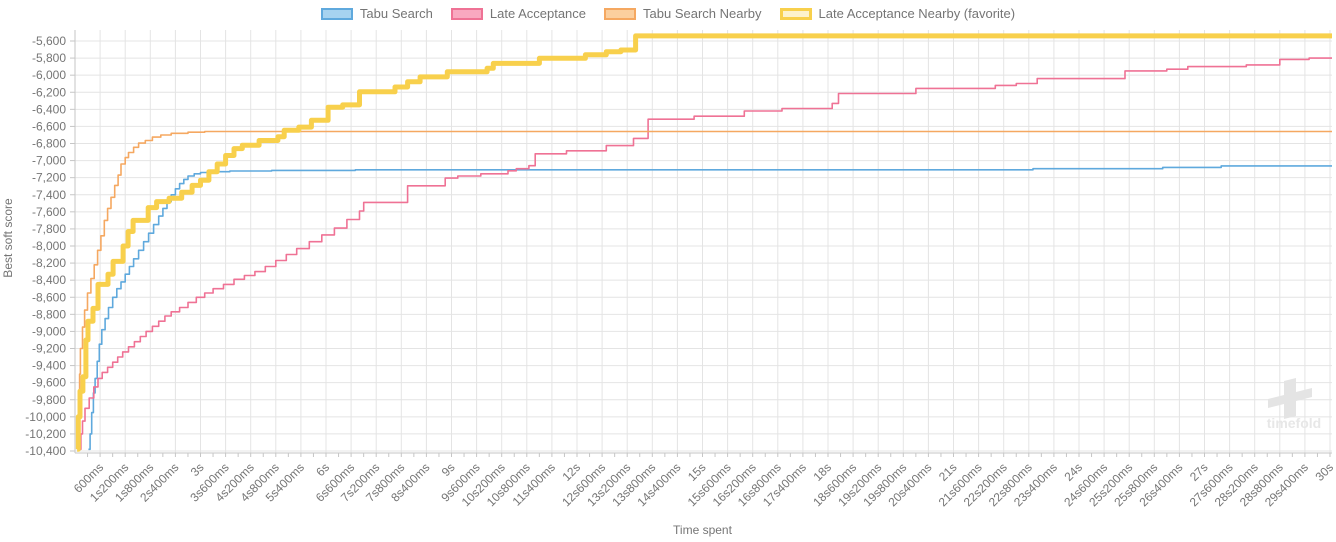 The image size is (1336, 542). Describe the element at coordinates (49, 400) in the screenshot. I see `svg-text: -9,800` at that location.